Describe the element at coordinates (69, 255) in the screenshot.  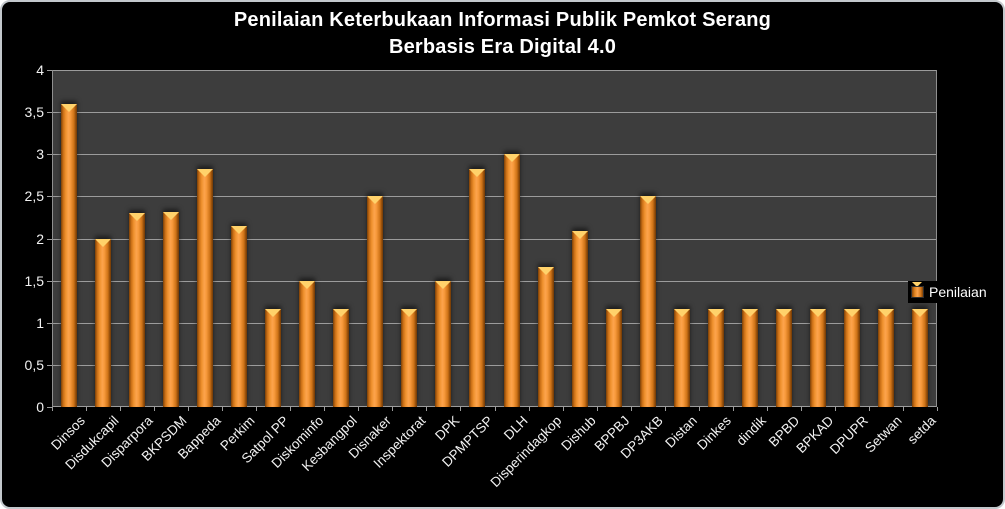
I see `bar-dinsos` at that location.